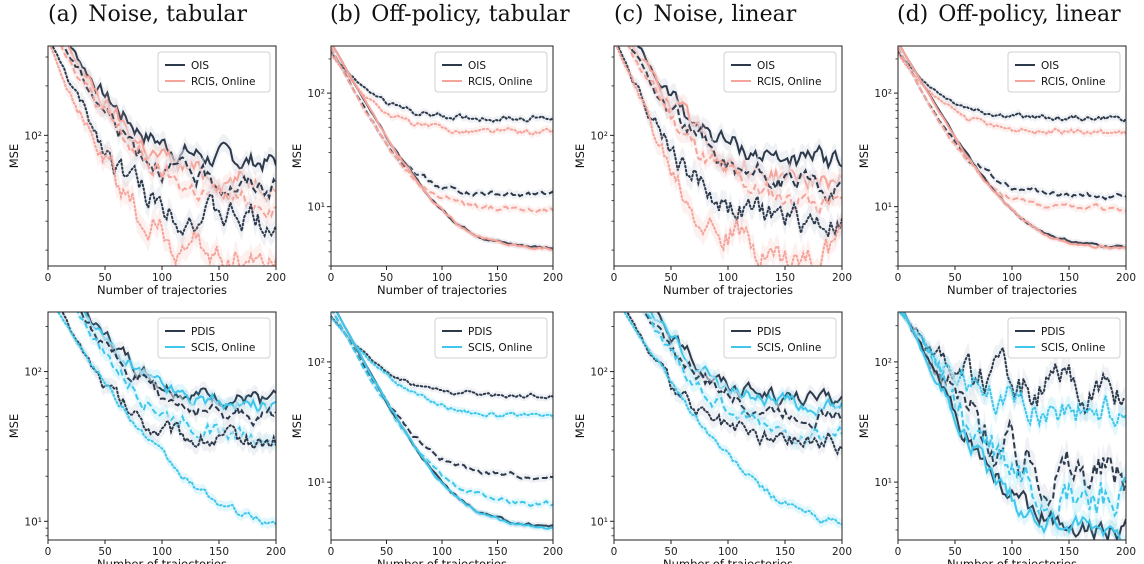 The width and height of the screenshot is (1144, 564). I want to click on column-title-d: (d) Off-policy, linear, so click(1009, 19).